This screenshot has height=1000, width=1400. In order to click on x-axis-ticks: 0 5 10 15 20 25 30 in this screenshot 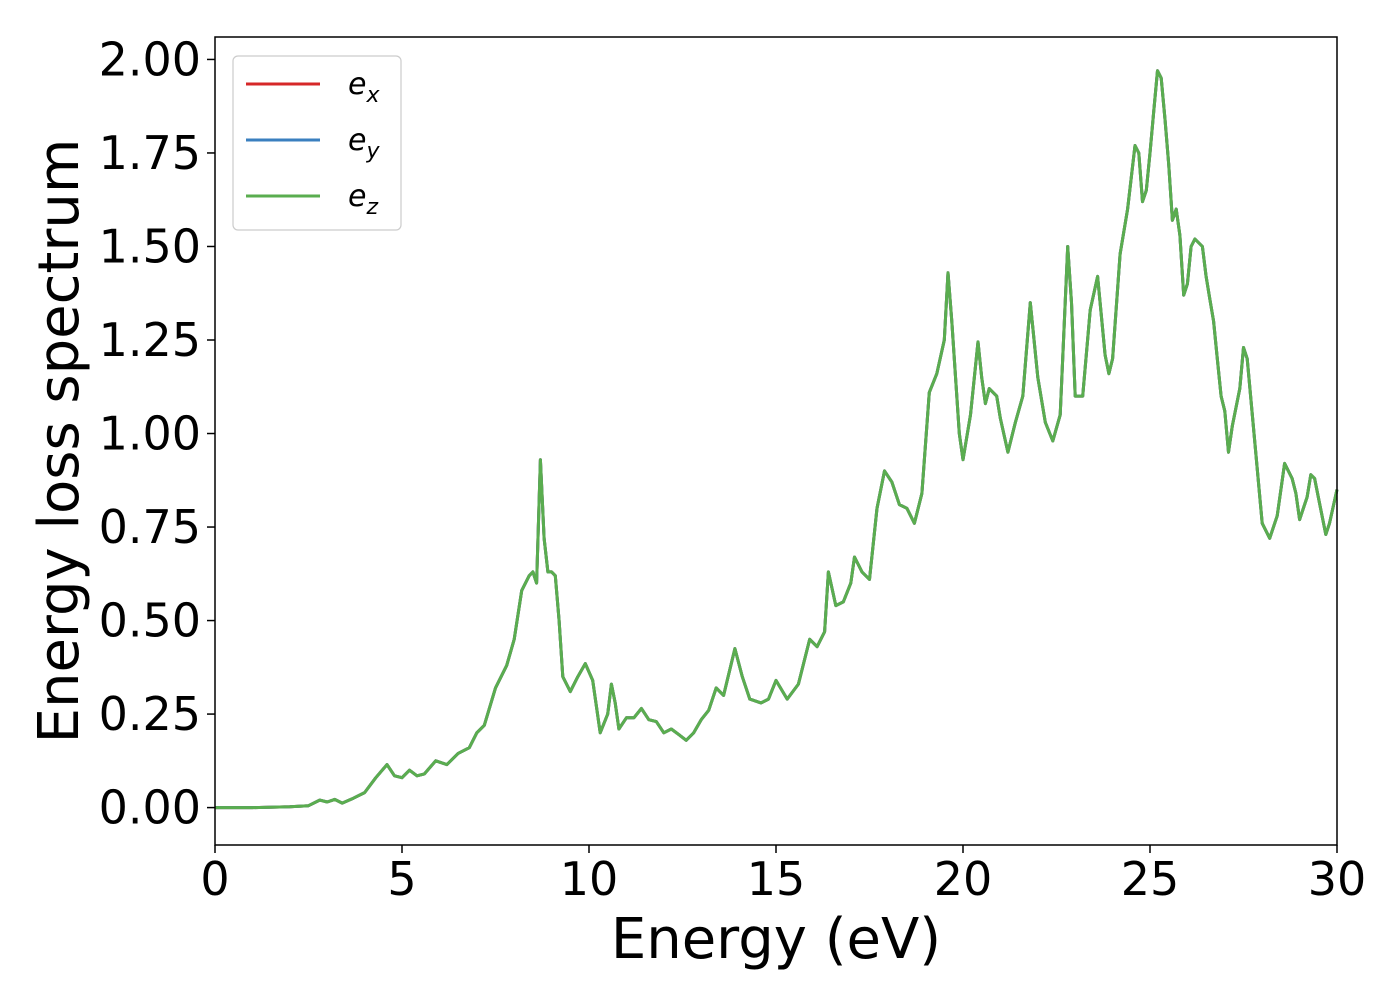, I will do `click(783, 875)`.